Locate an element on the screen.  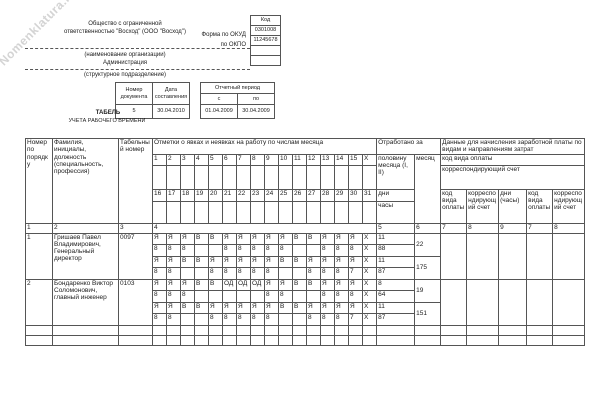
table-row: корреспондирующий счет is located at coordinates (306, 177).